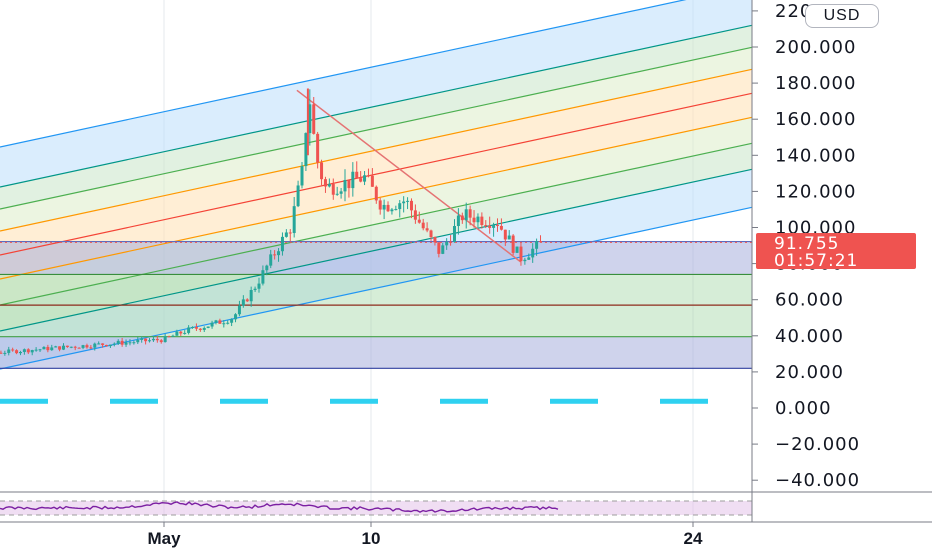  I want to click on price-axis-tick-label: −40.000, so click(817, 480).